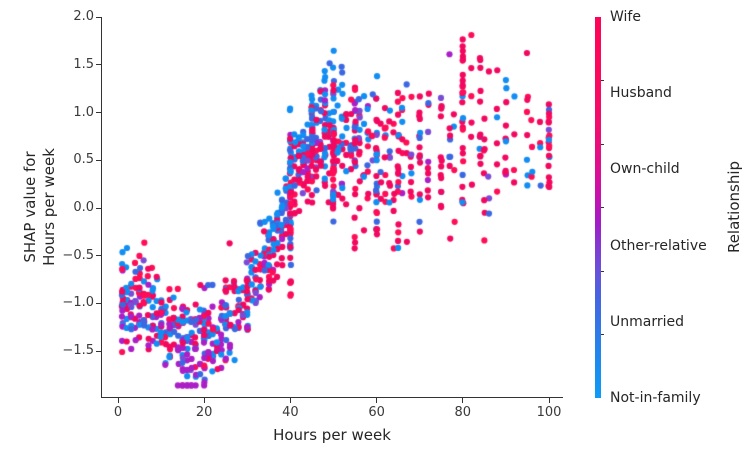  What do you see at coordinates (118, 412) in the screenshot?
I see `x-tick-label: 0` at bounding box center [118, 412].